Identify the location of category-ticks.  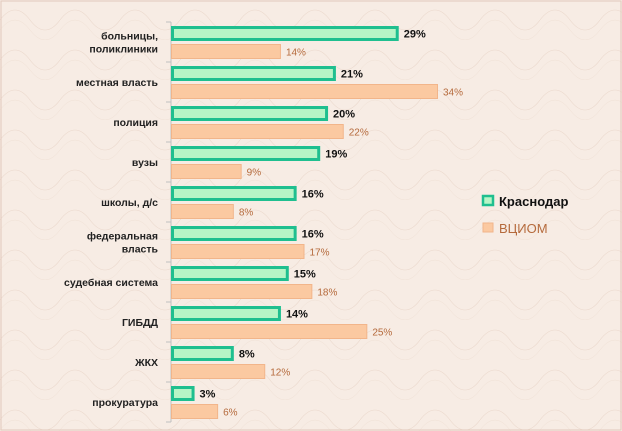
(168, 222).